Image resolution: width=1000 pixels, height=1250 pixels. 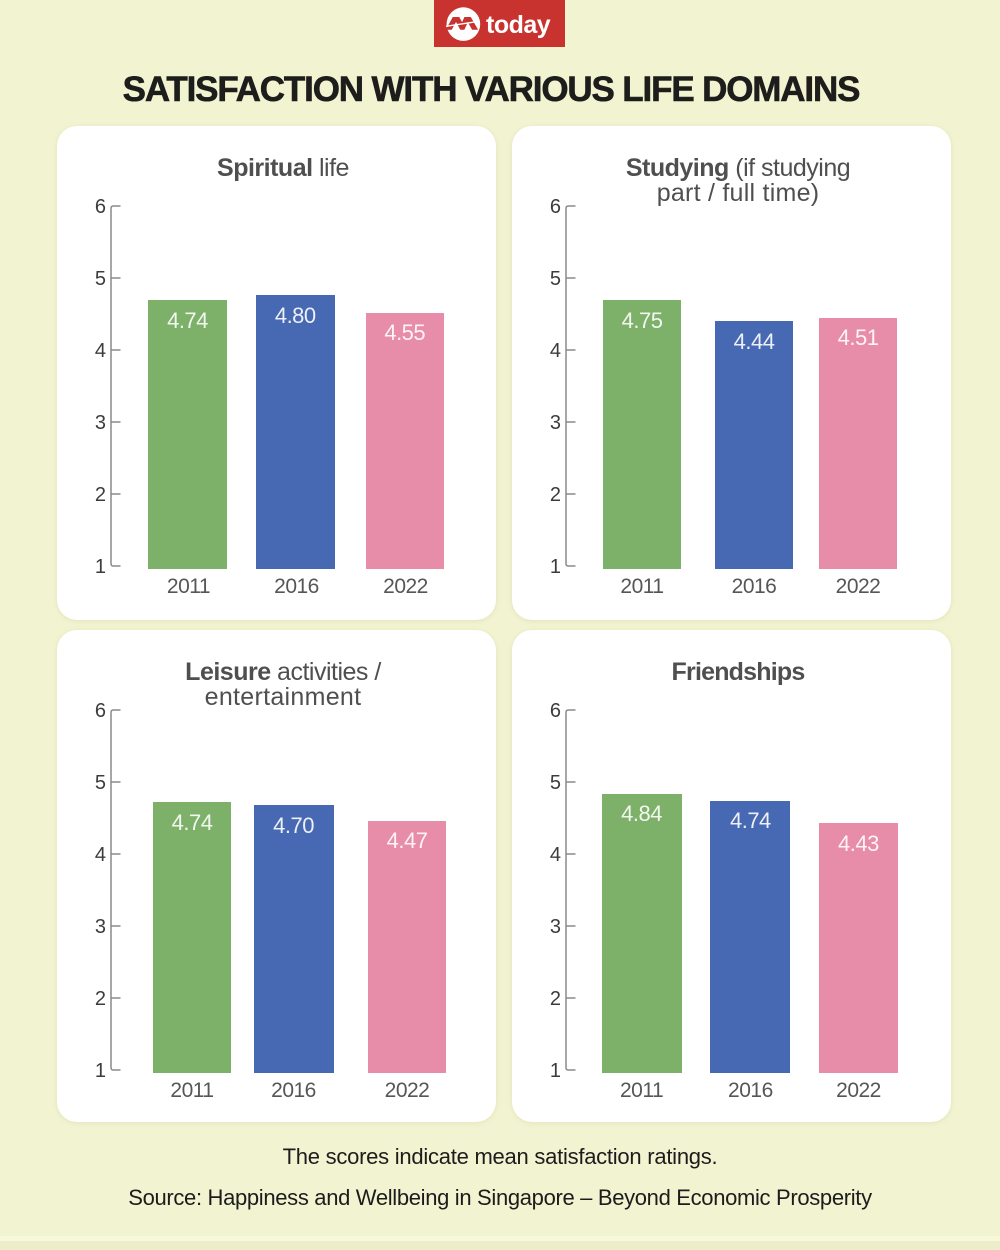 I want to click on svg-text: today, so click(x=518, y=25).